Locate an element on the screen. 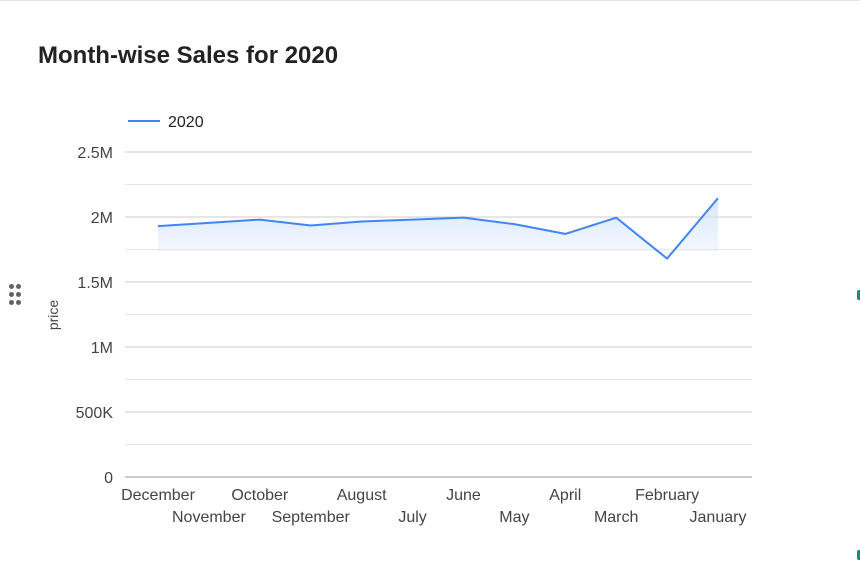 This screenshot has width=860, height=588. x-tick-label: November is located at coordinates (209, 517).